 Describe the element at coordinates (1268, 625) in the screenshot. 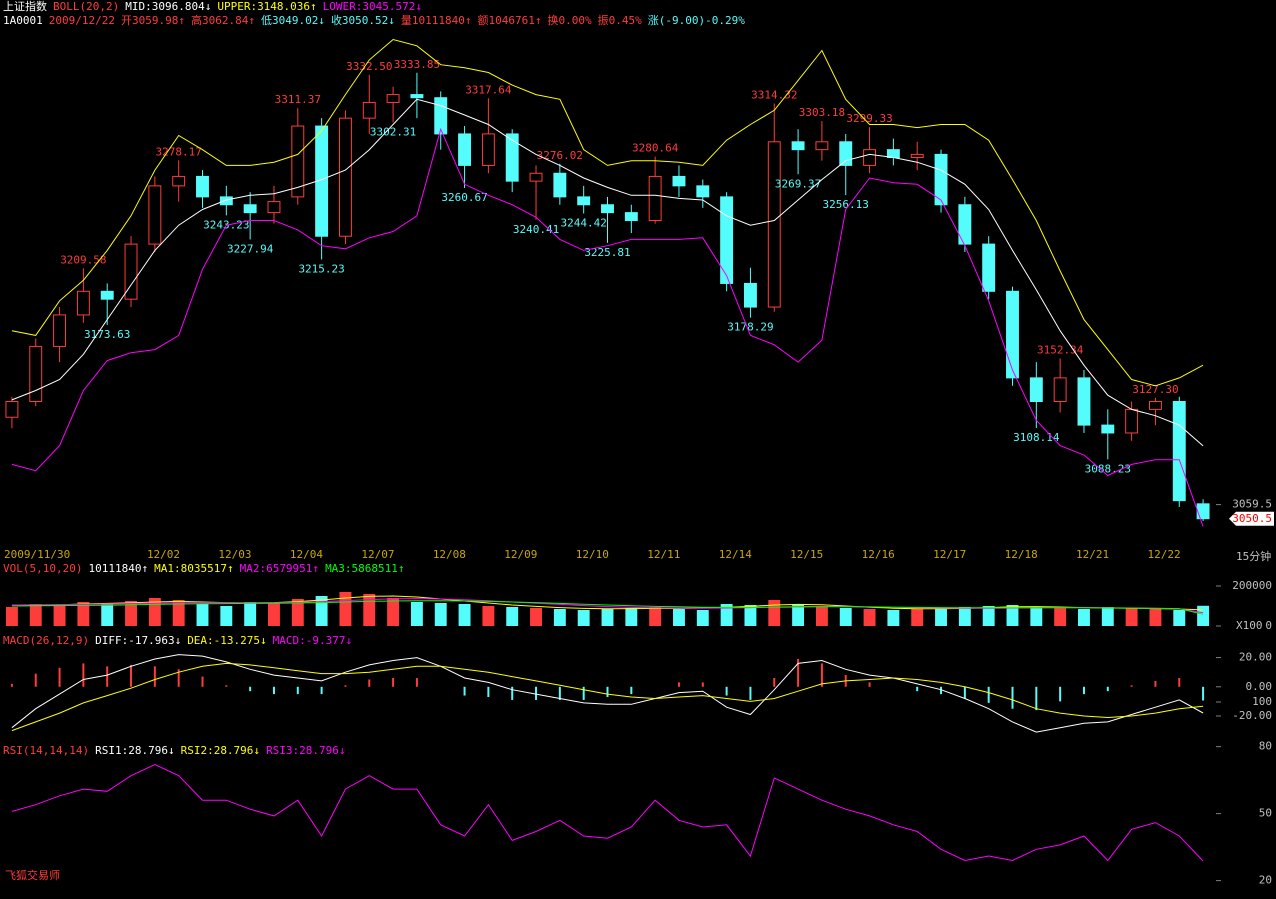

I see `y-tick-label: 0` at that location.